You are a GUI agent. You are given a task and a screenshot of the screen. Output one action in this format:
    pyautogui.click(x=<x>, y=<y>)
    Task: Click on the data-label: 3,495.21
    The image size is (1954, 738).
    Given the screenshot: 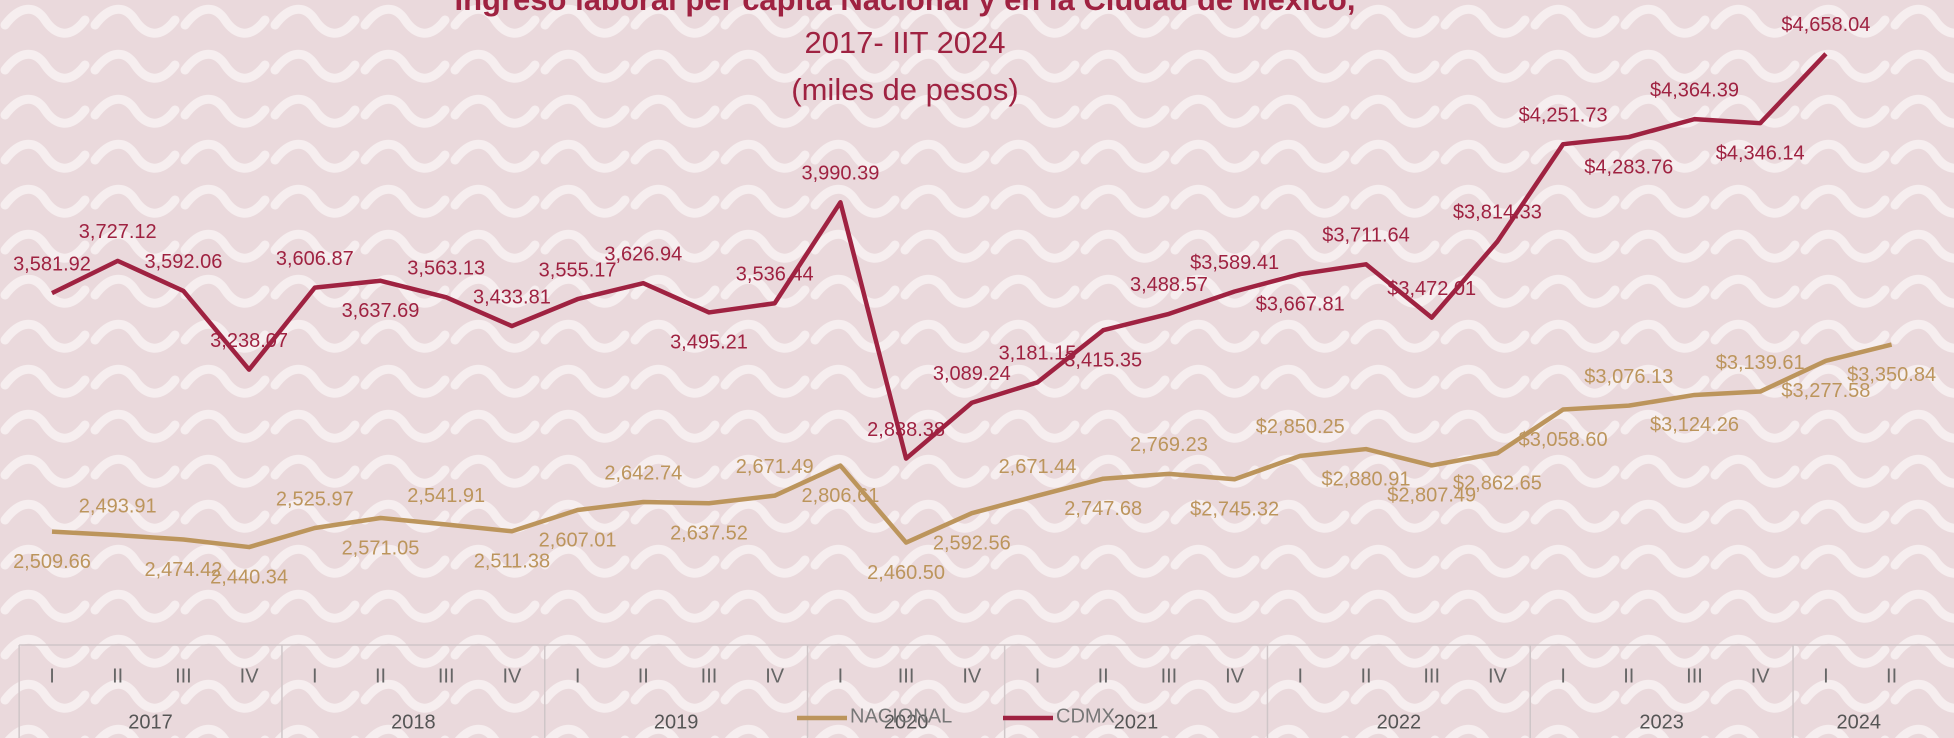 What is the action you would take?
    pyautogui.click(x=709, y=343)
    